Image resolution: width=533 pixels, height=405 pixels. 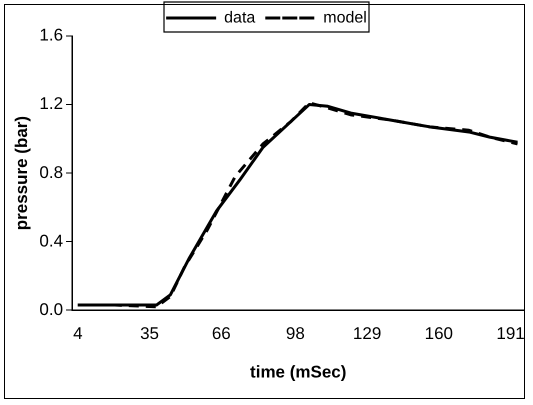 I want to click on y-tick-label: 0.8, so click(x=51, y=172).